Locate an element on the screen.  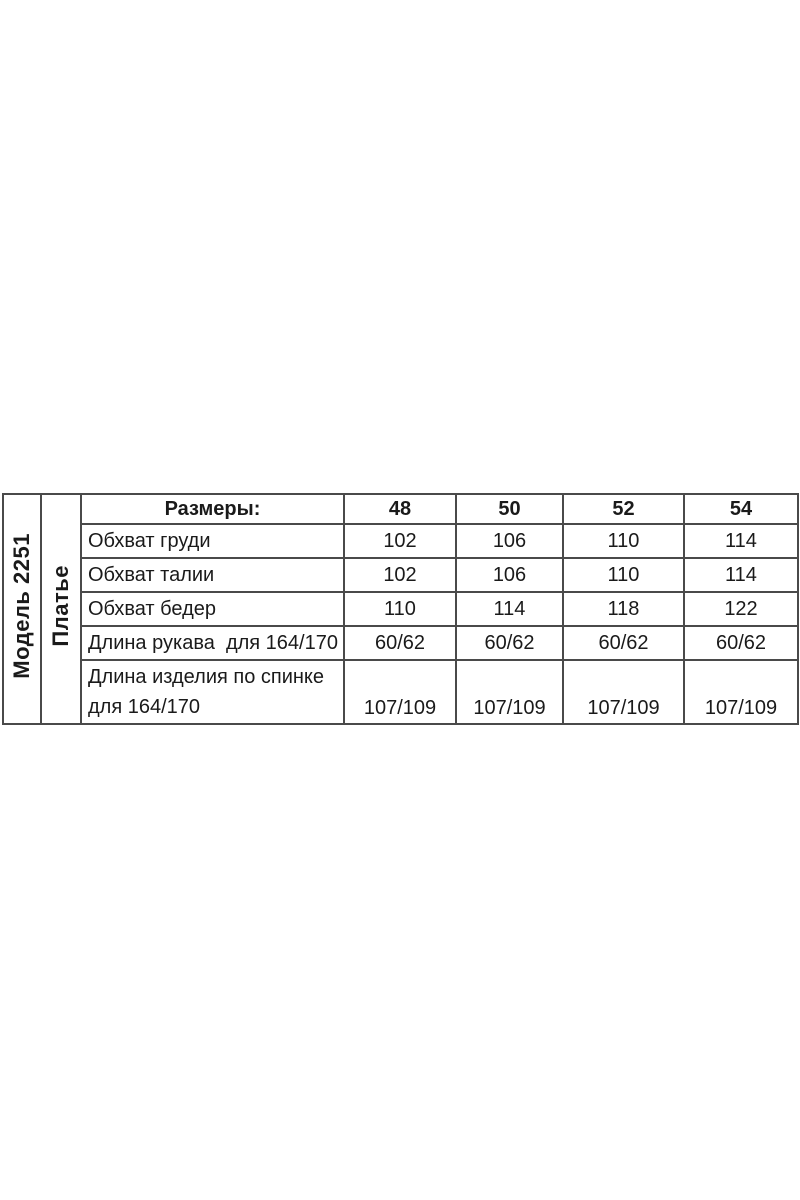
product-cell: Платье is located at coordinates (61, 609).